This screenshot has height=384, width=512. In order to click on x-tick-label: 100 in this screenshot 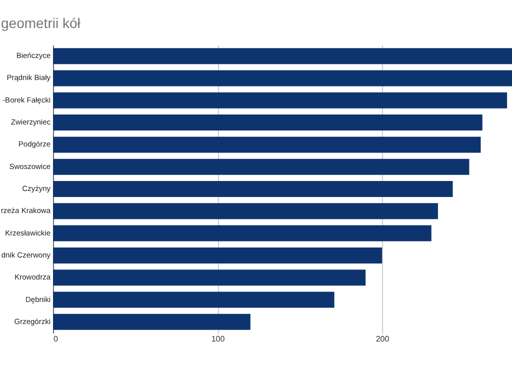, I will do `click(218, 339)`.